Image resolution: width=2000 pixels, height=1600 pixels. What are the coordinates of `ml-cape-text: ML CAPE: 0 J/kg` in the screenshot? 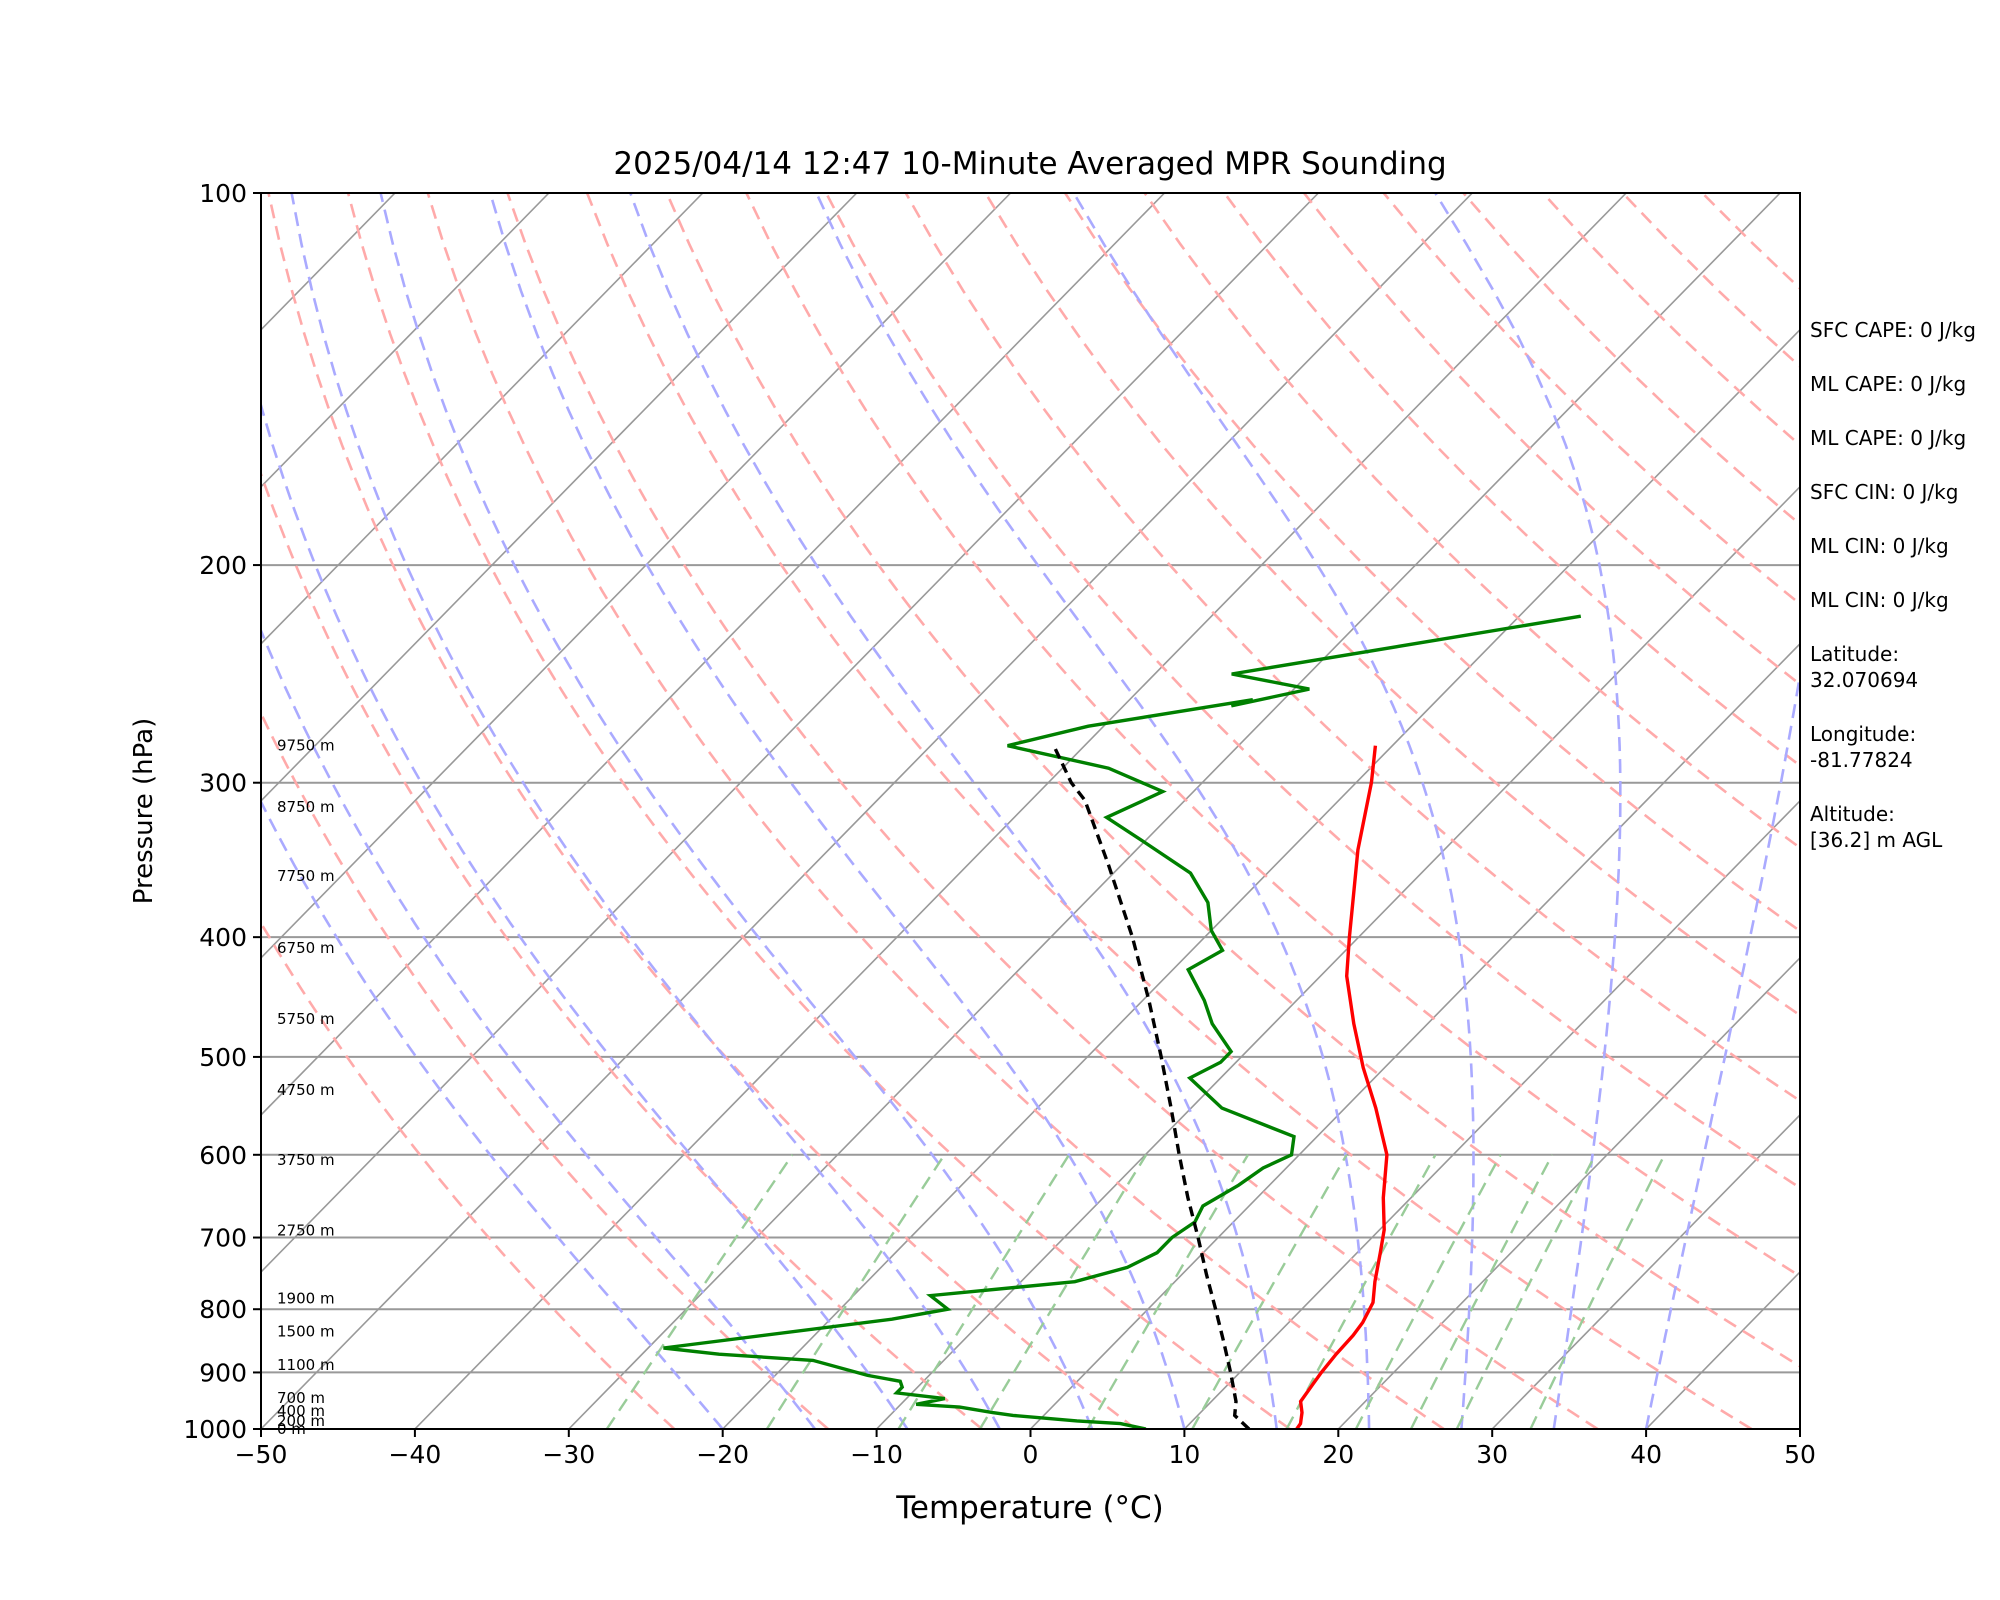 It's located at (1888, 384).